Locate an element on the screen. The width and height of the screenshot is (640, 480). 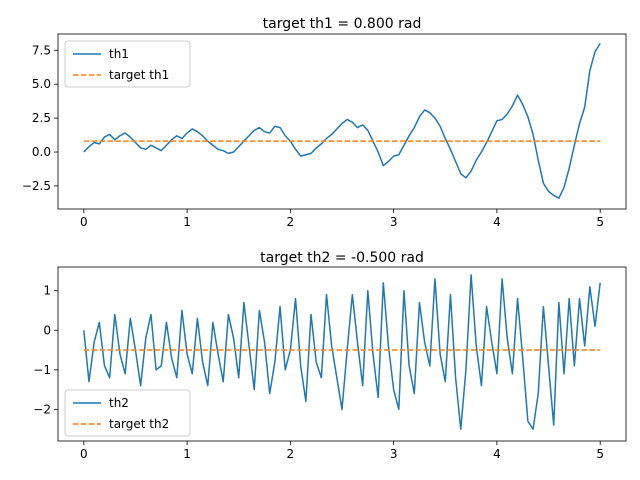
y-tick-label: −2 is located at coordinates (42, 409).